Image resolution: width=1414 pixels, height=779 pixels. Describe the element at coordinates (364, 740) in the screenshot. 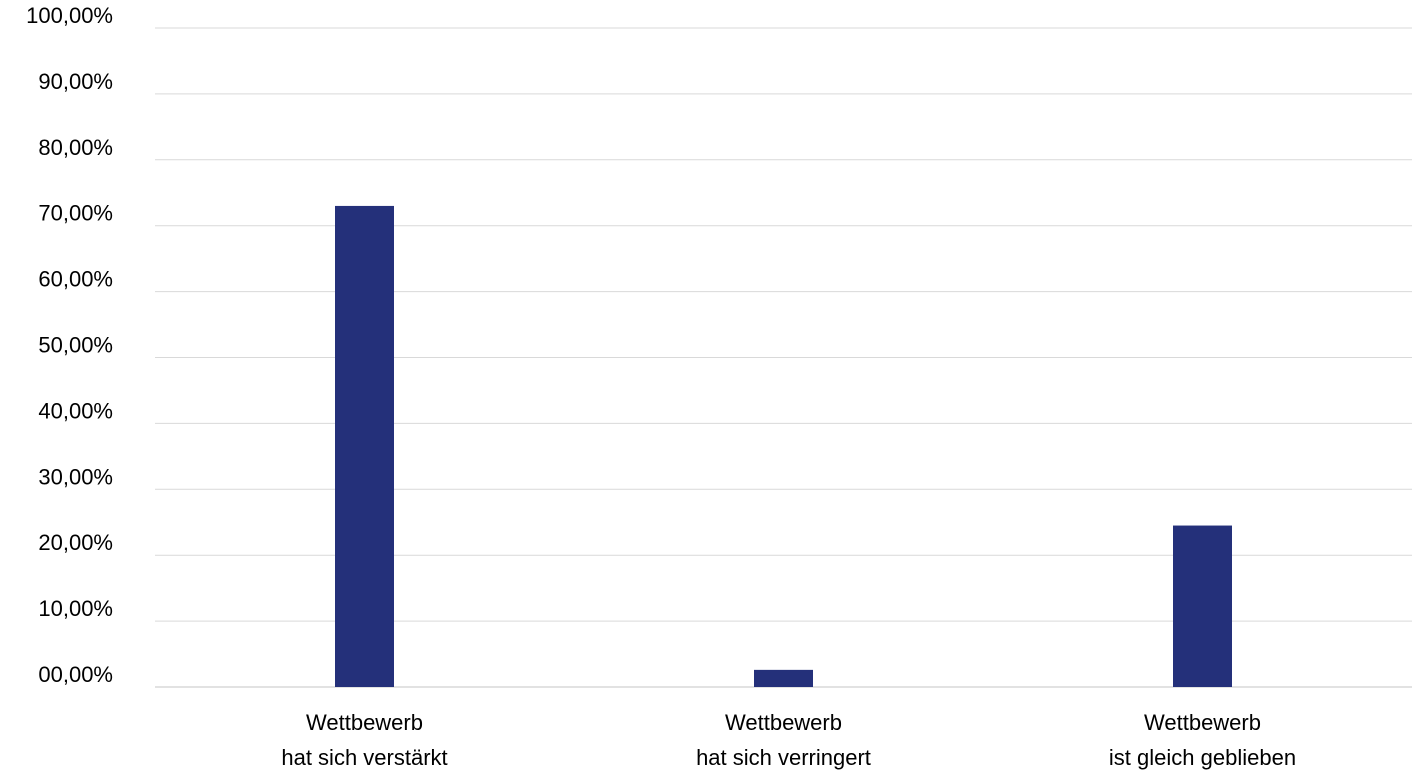

I see `x-category-label: Wettbewerb hat sich verstärkt` at that location.